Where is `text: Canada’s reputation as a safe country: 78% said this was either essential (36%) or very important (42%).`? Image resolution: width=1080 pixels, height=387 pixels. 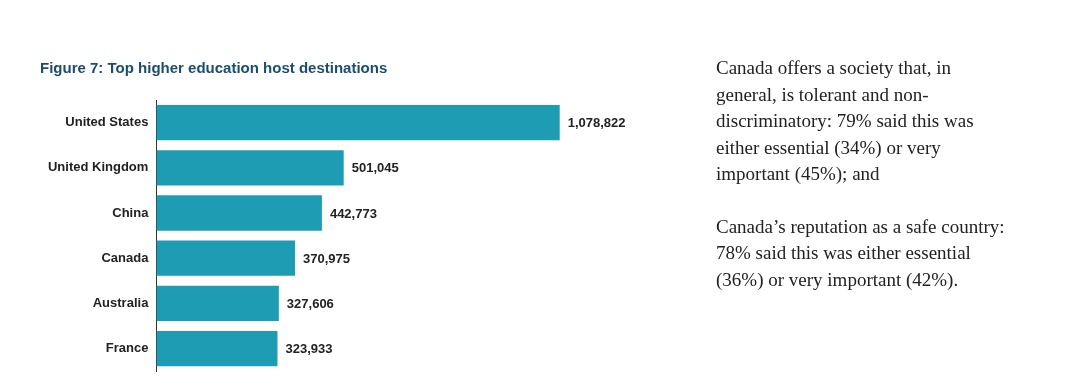 text: Canada’s reputation as a safe country: 78% said this was either essential (36%) or very important (42%). is located at coordinates (861, 253).